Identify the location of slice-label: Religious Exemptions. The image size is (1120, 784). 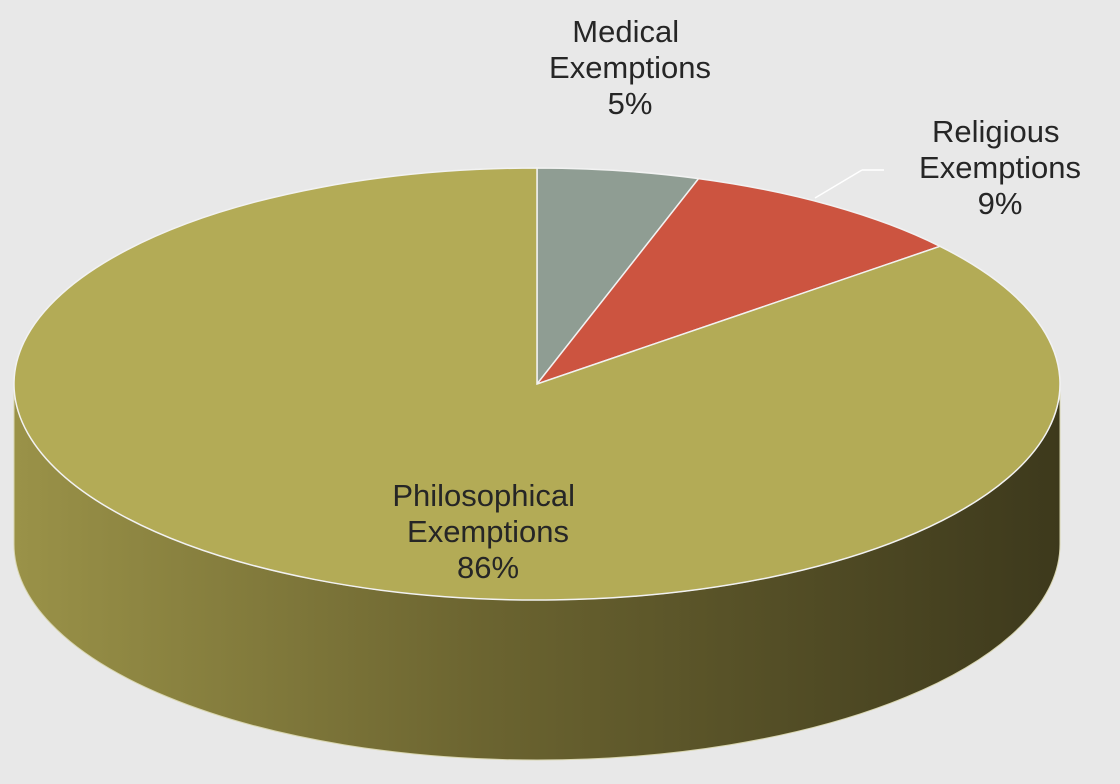
(1000, 149).